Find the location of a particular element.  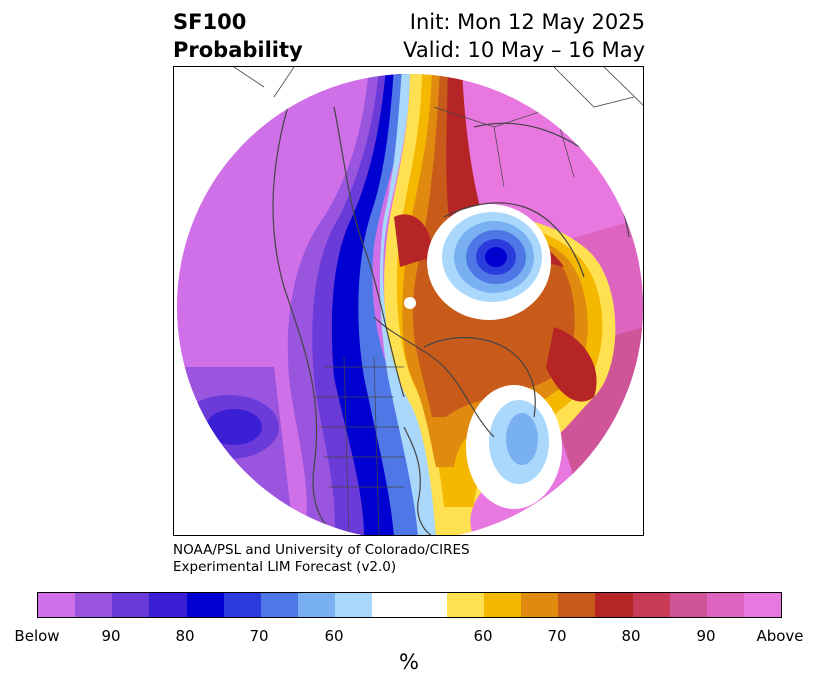

init-date: Init: Mon 12 May 2025 is located at coordinates (527, 22).